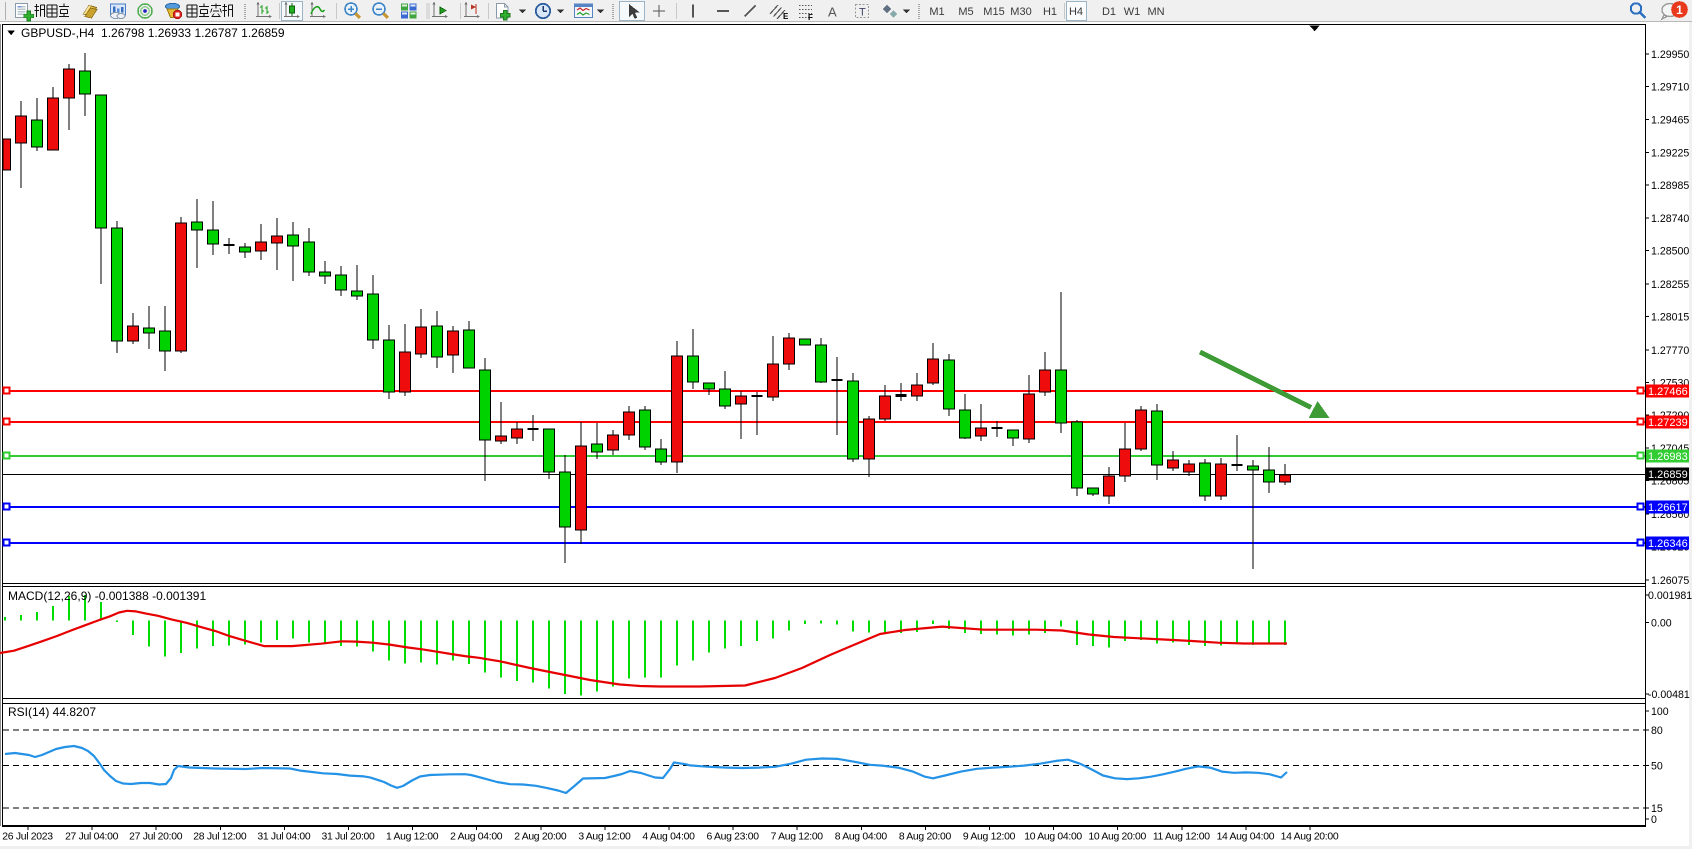  Describe the element at coordinates (1668, 544) in the screenshot. I see `svg-text: 1.26346` at that location.